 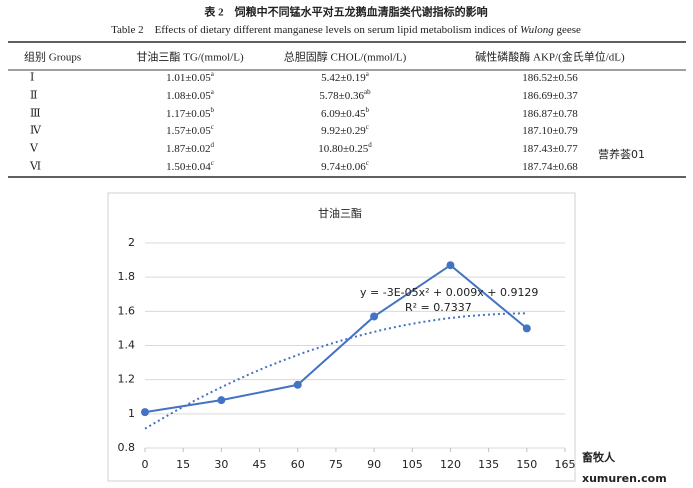 I want to click on cell-value: 5.42±0.19, so click(x=343, y=78).